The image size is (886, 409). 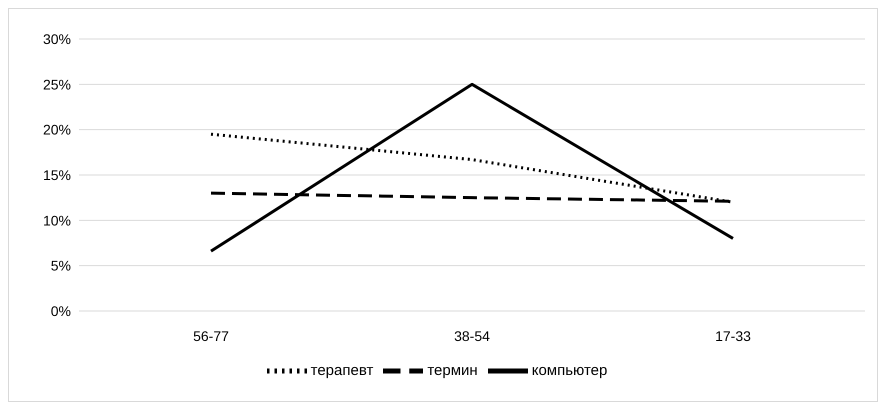 What do you see at coordinates (56, 84) in the screenshot?
I see `y-tick-label: 25%` at bounding box center [56, 84].